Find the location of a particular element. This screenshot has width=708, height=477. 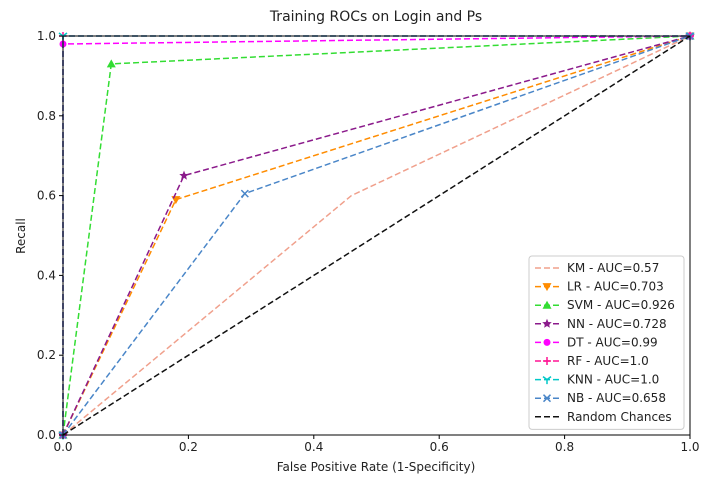

x-tick-label: 0.0 is located at coordinates (62, 447).